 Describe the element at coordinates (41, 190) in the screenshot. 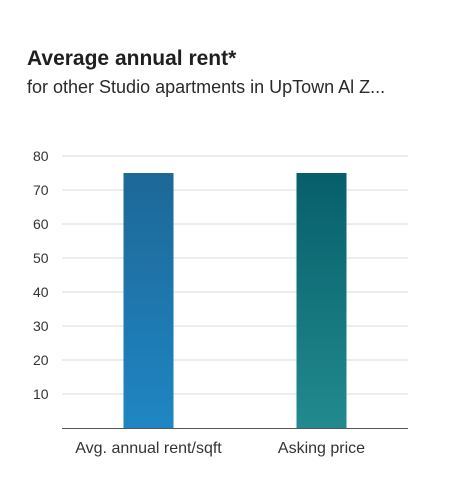

I see `y-tick-label: 70` at that location.